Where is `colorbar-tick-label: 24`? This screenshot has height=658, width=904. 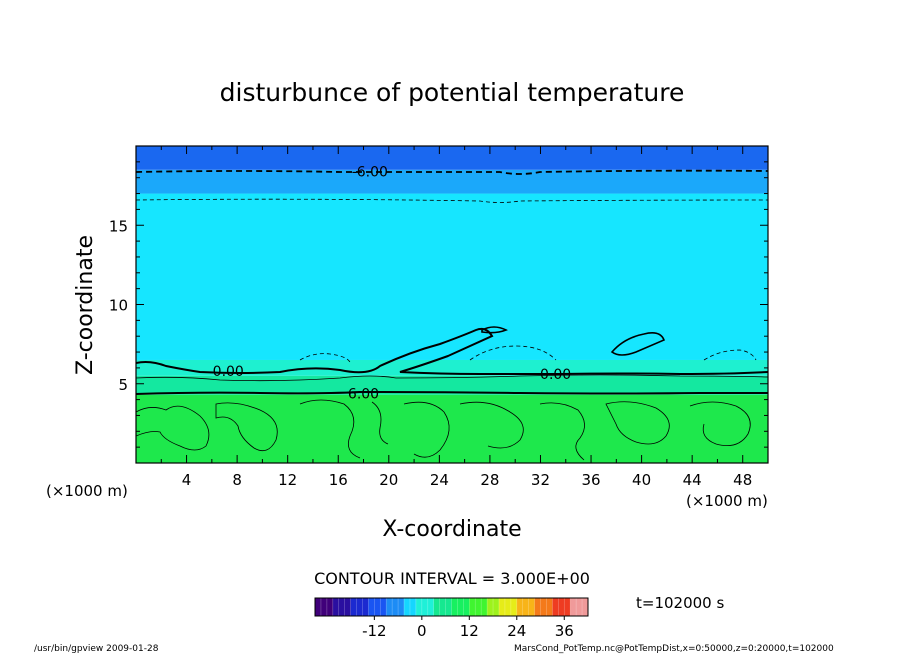 colorbar-tick-label: 24 is located at coordinates (516, 631).